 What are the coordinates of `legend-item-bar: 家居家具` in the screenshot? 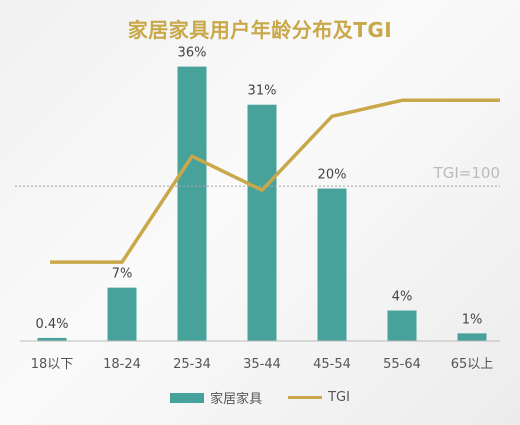 It's located at (216, 397).